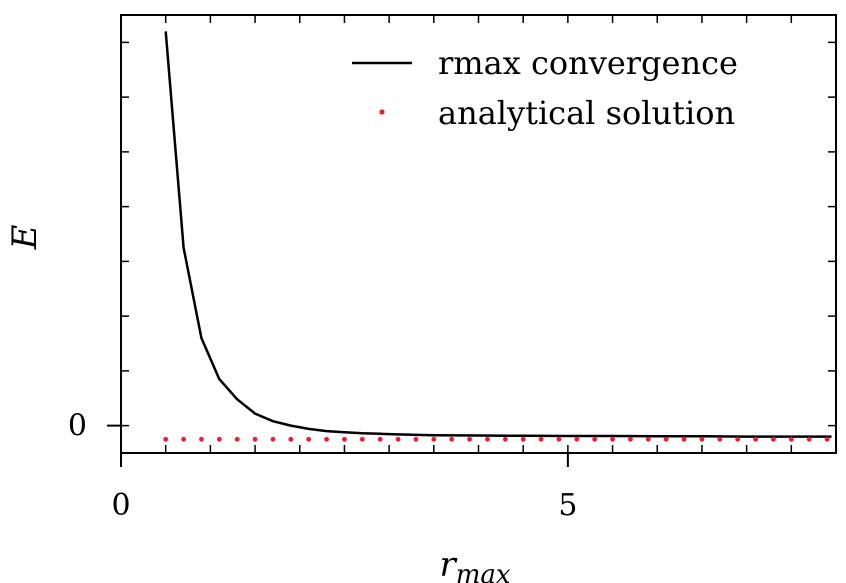 Image resolution: width=846 pixels, height=583 pixels. Describe the element at coordinates (567, 505) in the screenshot. I see `x-tick-label: 5` at that location.